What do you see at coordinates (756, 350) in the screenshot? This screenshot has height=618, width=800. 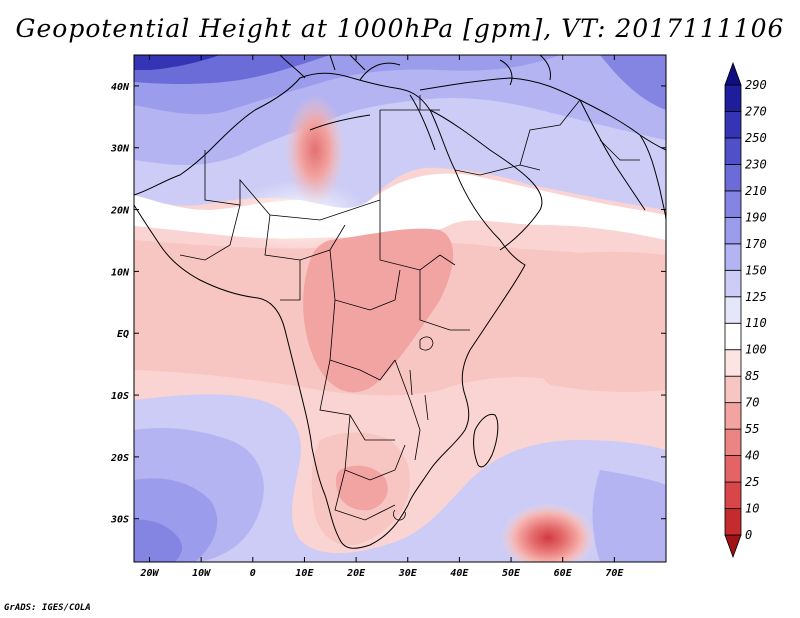 I see `colorbar-label: 100` at bounding box center [756, 350].